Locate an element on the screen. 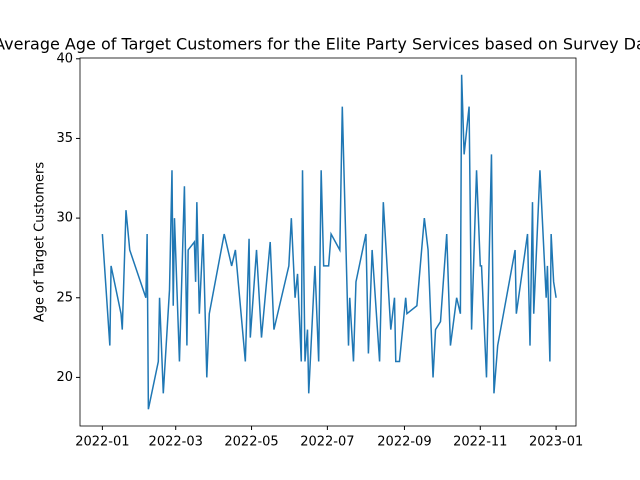  x-tick-label: 2022-01 is located at coordinates (102, 442).